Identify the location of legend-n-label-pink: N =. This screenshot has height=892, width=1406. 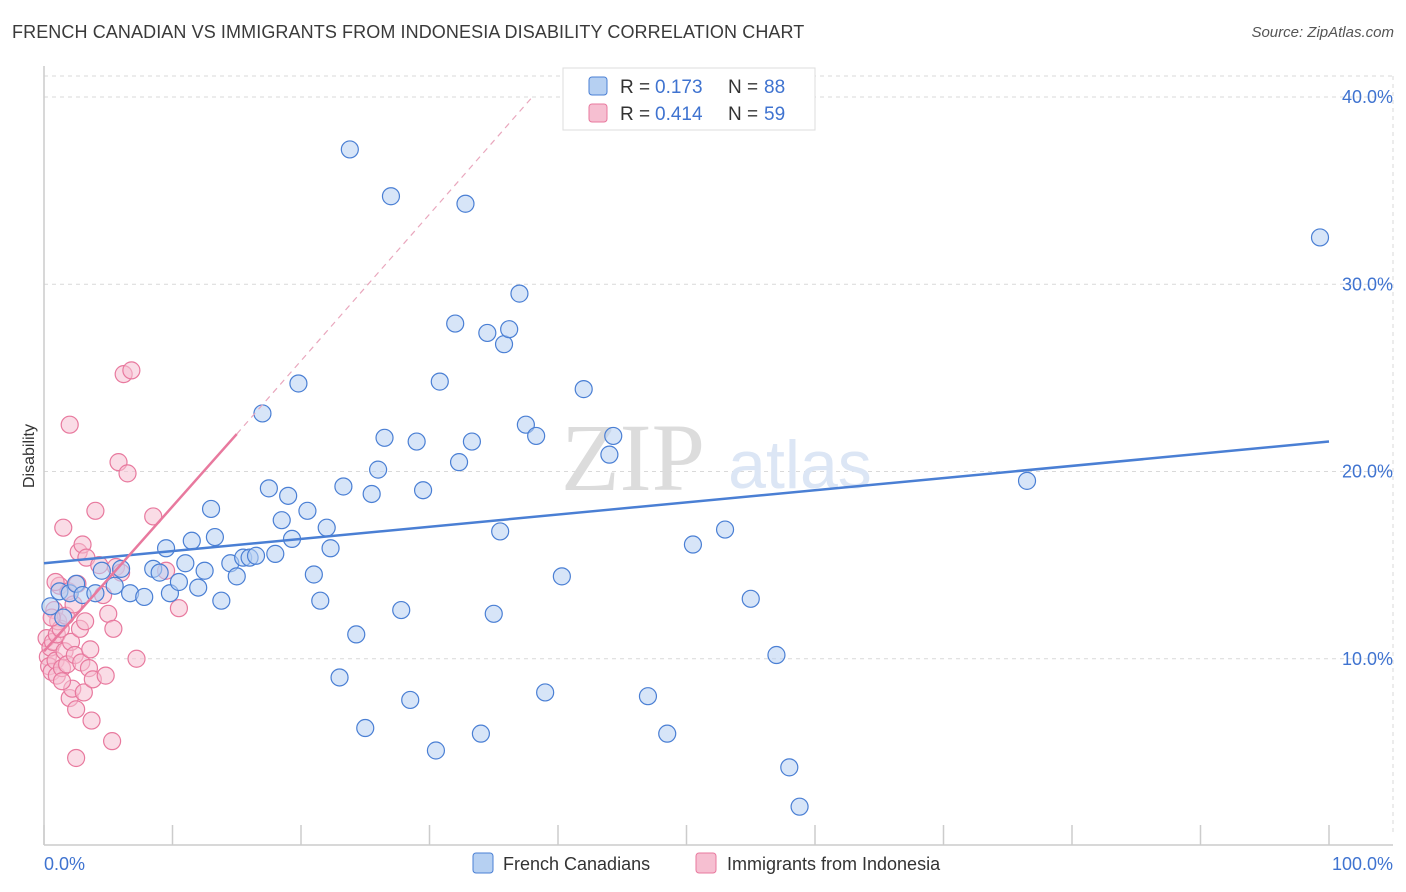
(743, 114).